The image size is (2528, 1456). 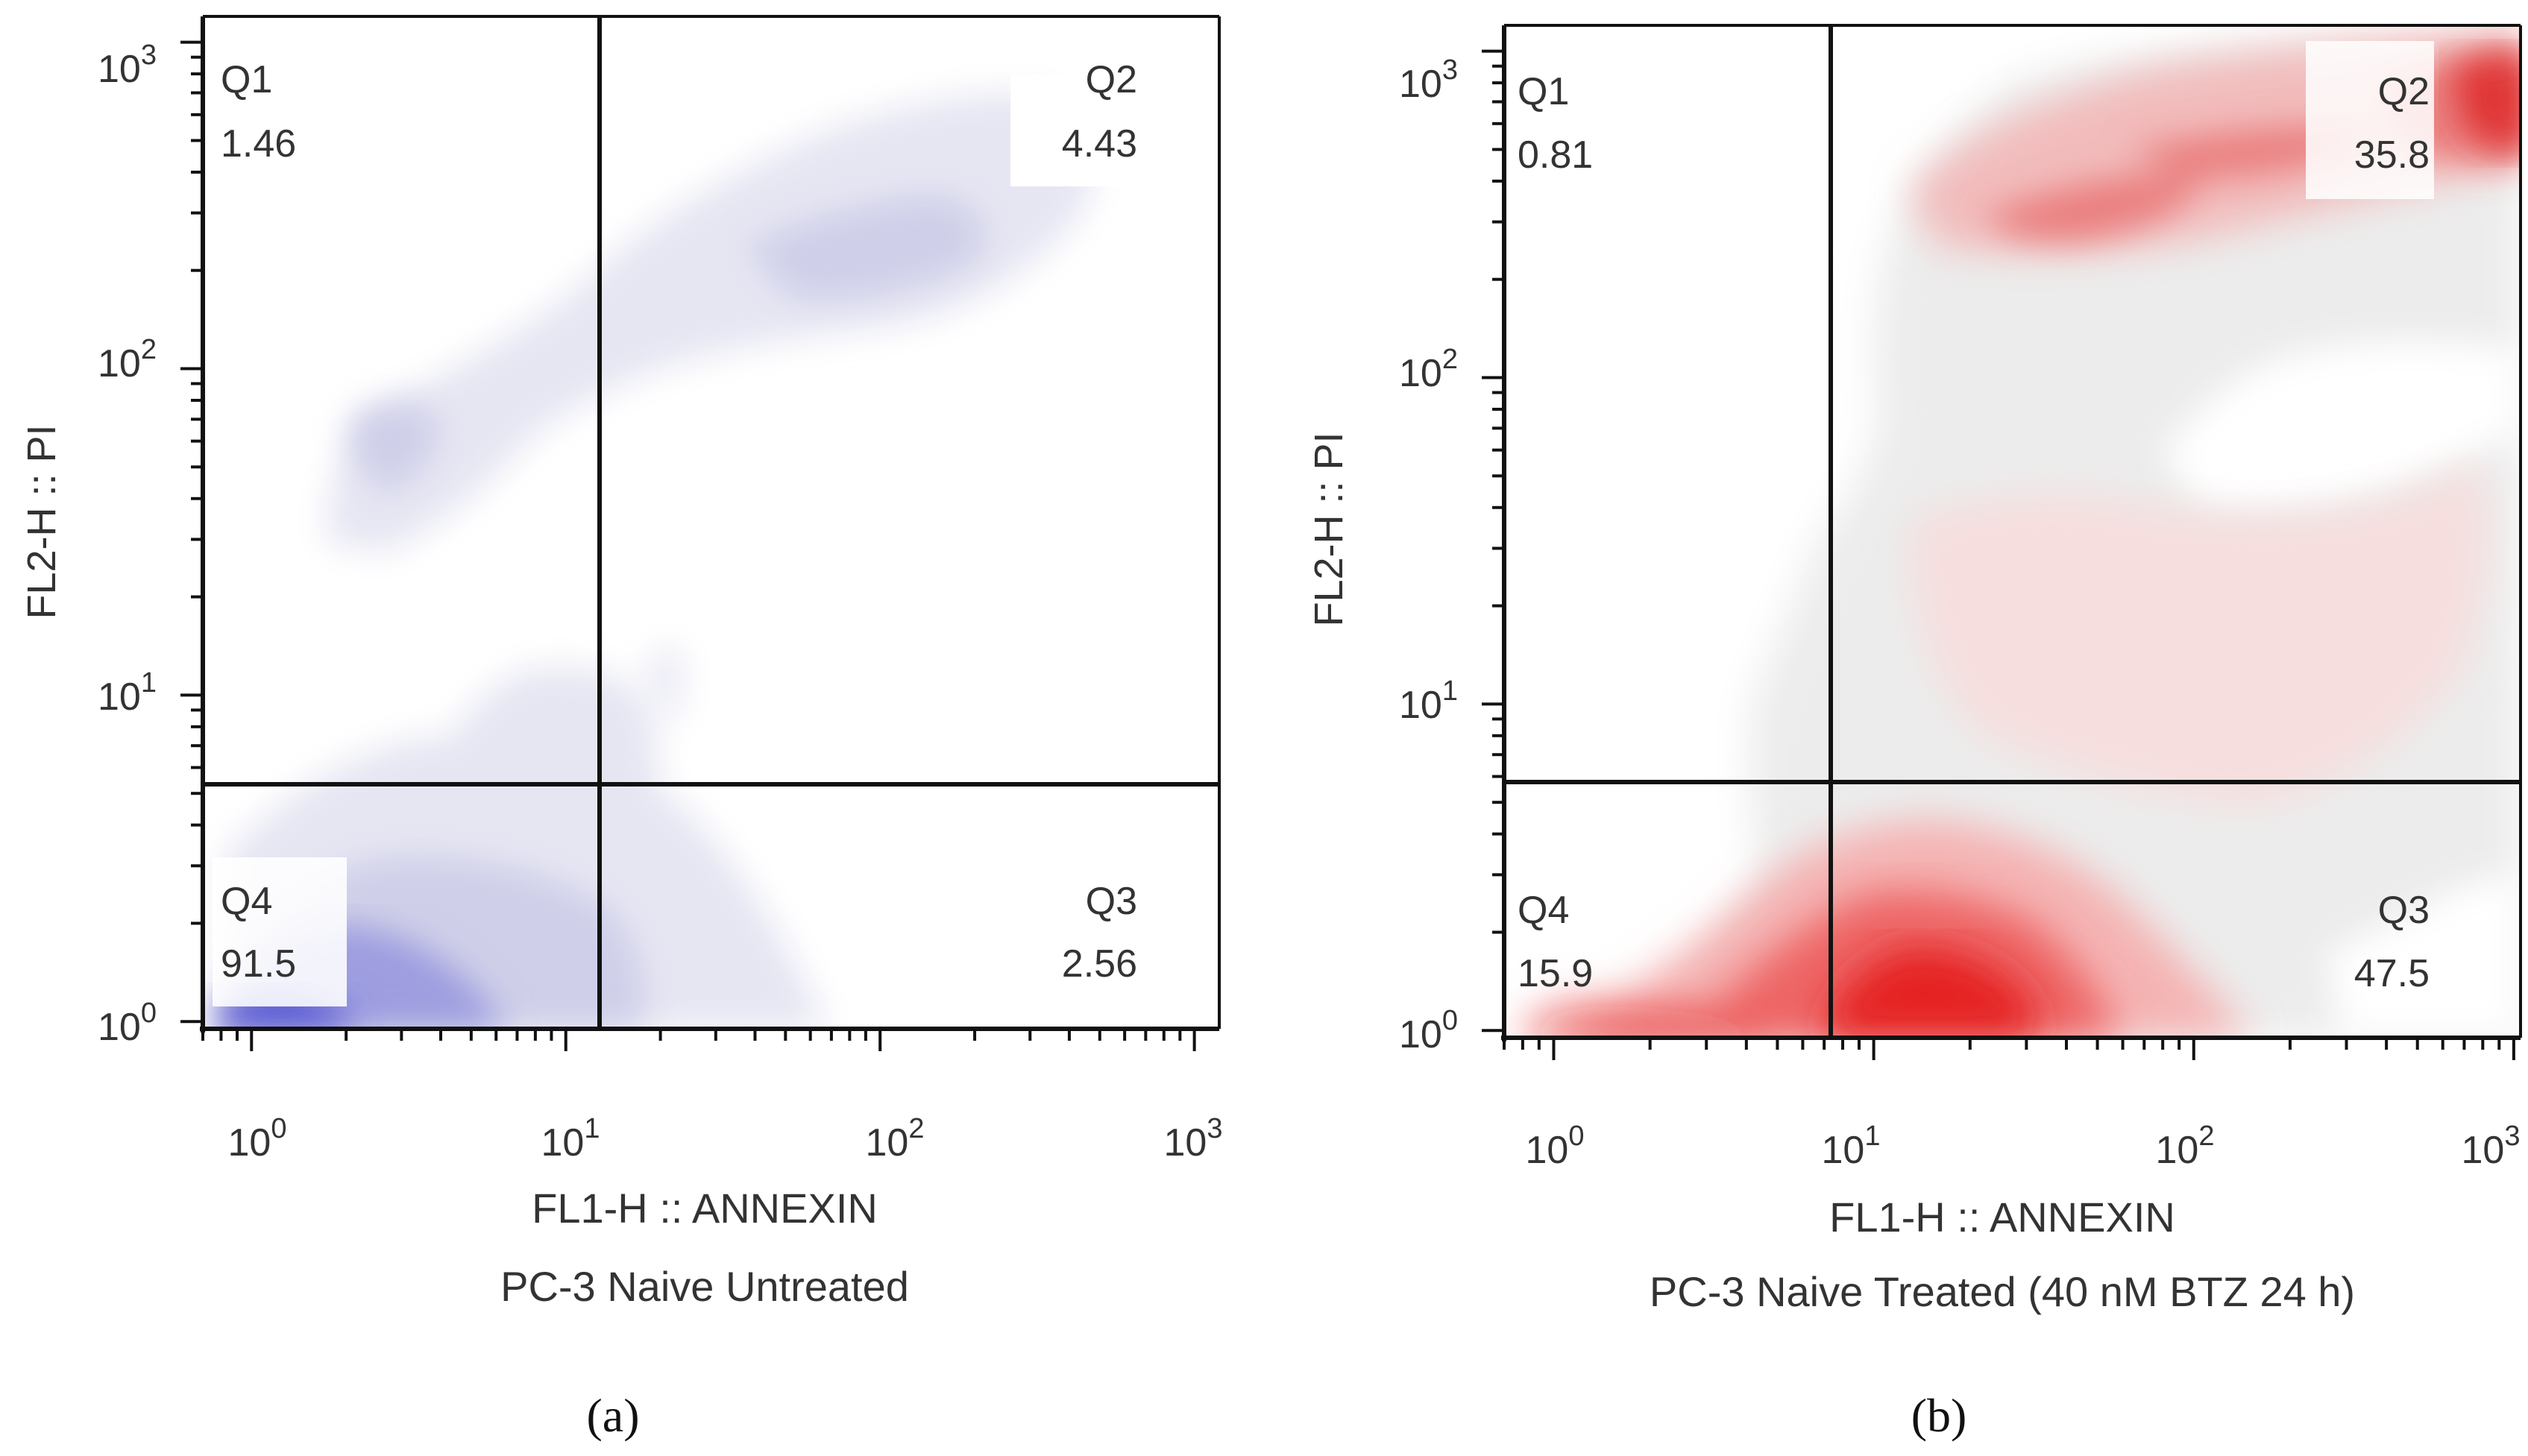 What do you see at coordinates (258, 112) in the screenshot?
I see `quadrant-label-q1-a: Q1 1.46` at bounding box center [258, 112].